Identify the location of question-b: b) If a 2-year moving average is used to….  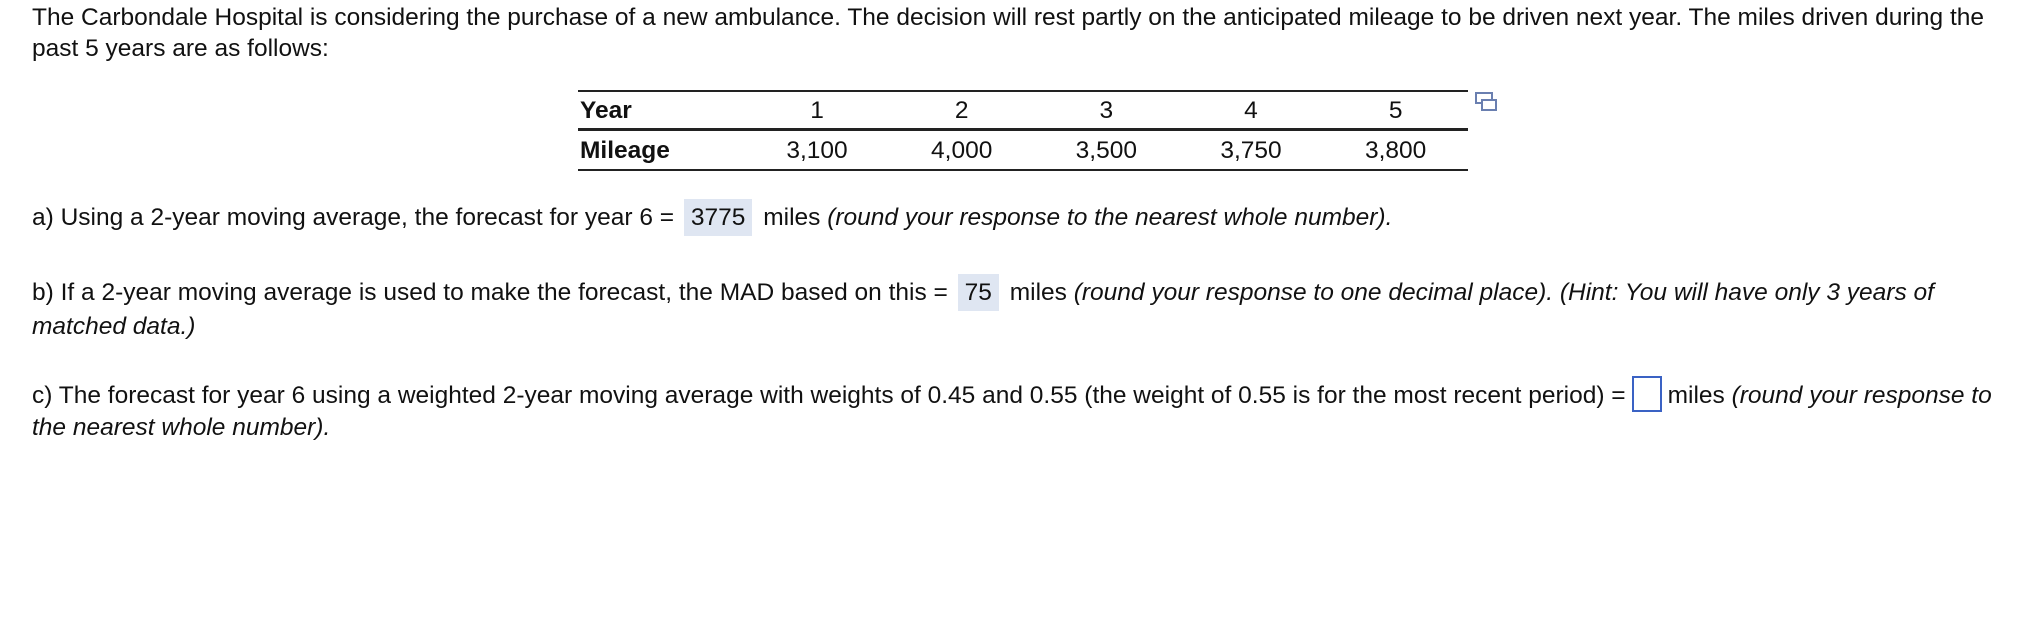
(1019, 308).